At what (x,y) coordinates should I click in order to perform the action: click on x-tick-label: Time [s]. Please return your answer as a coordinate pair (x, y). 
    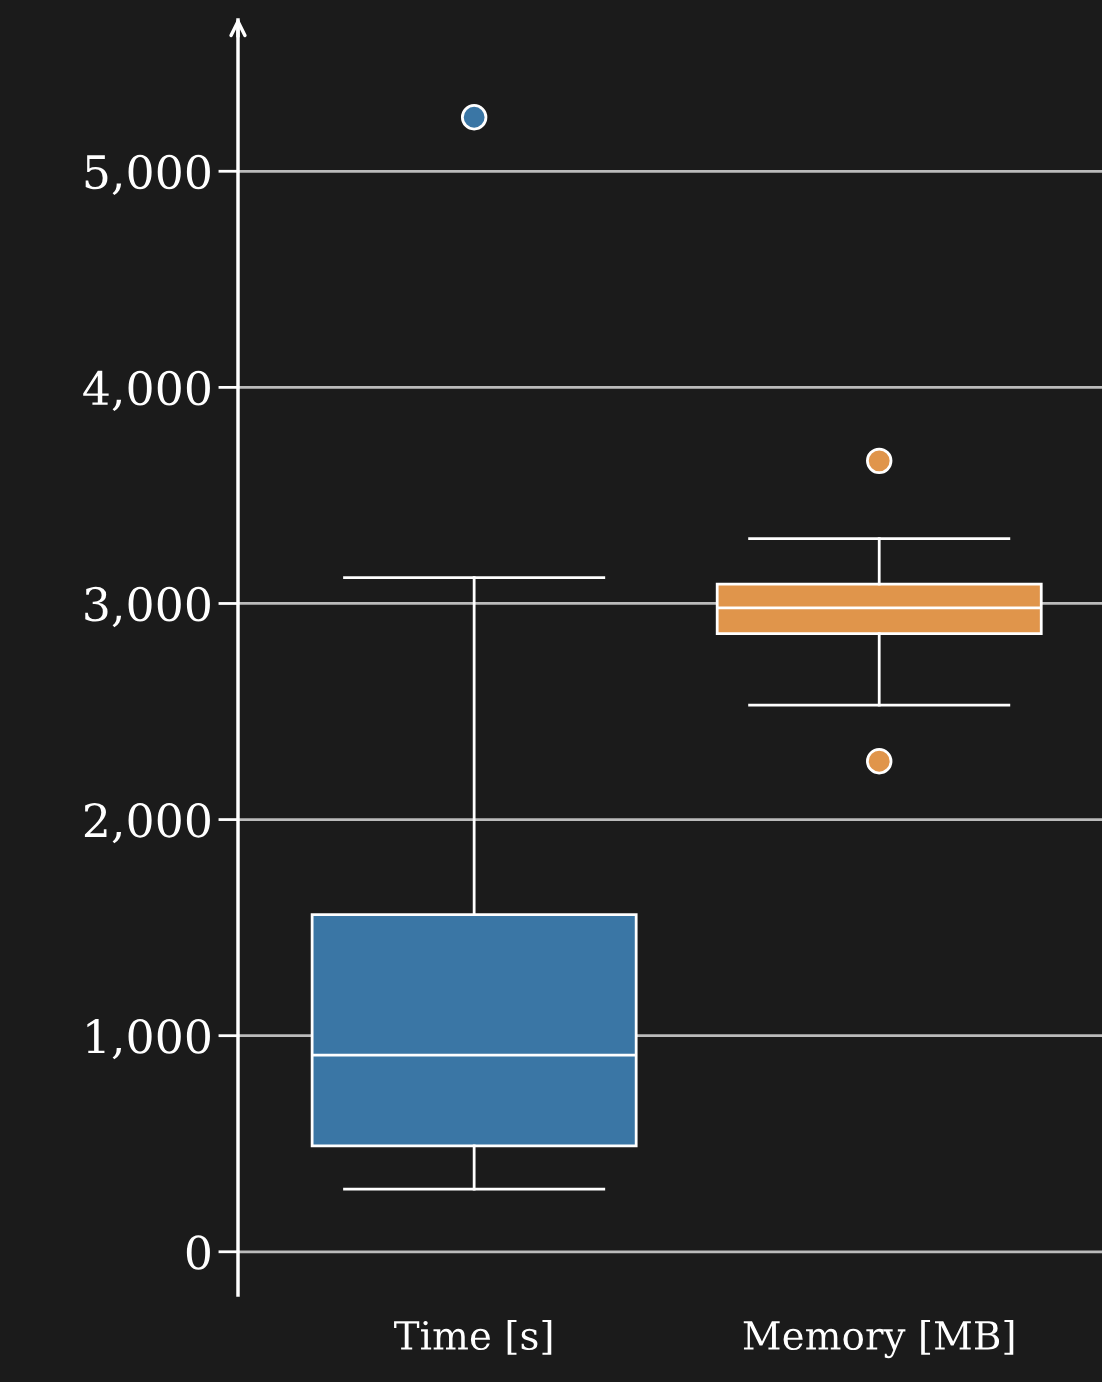
    Looking at the image, I should click on (473, 1337).